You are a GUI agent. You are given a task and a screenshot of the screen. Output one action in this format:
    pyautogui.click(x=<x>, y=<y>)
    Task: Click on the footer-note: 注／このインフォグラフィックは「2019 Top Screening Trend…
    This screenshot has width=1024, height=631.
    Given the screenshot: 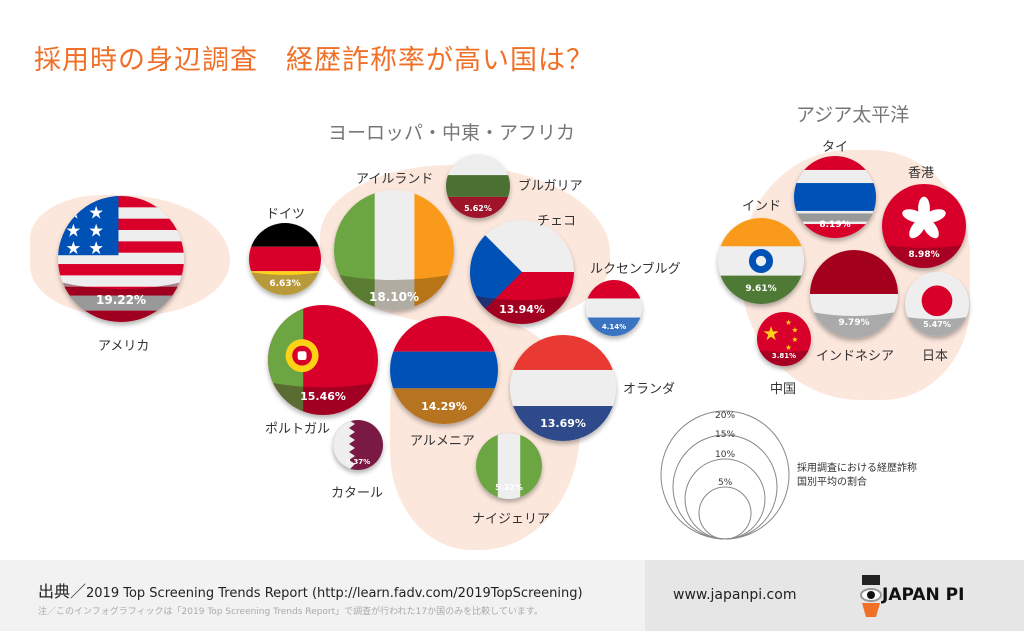 What is the action you would take?
    pyautogui.click(x=290, y=612)
    